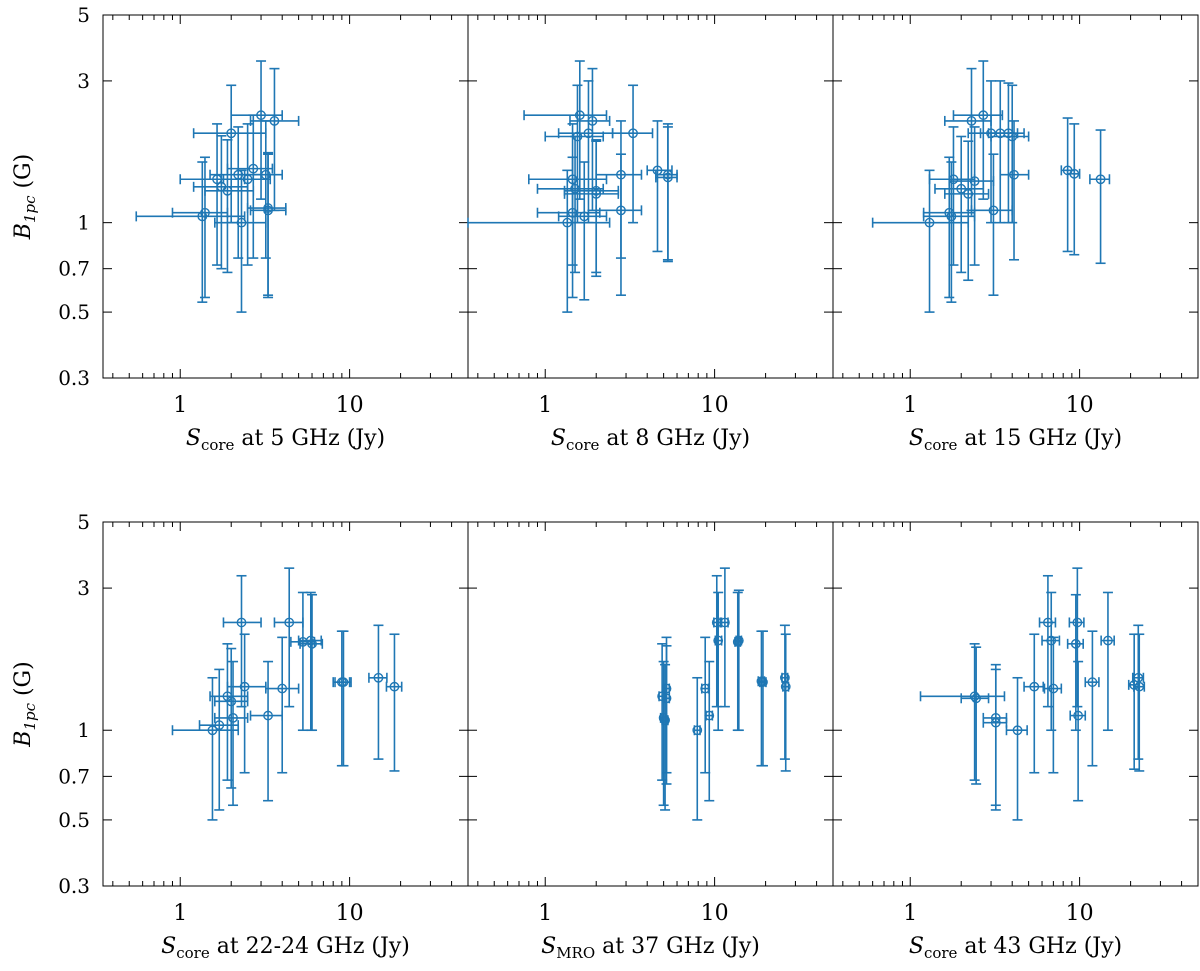 Image resolution: width=1200 pixels, height=971 pixels. Describe the element at coordinates (74, 312) in the screenshot. I see `y-tick-label: 0.5` at that location.